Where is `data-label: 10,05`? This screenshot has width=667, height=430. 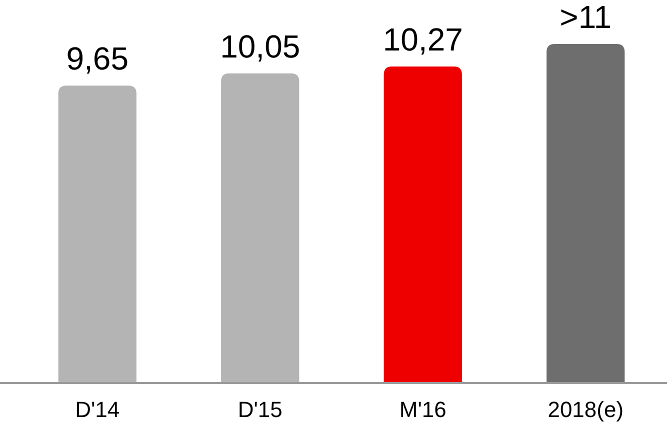 data-label: 10,05 is located at coordinates (260, 46).